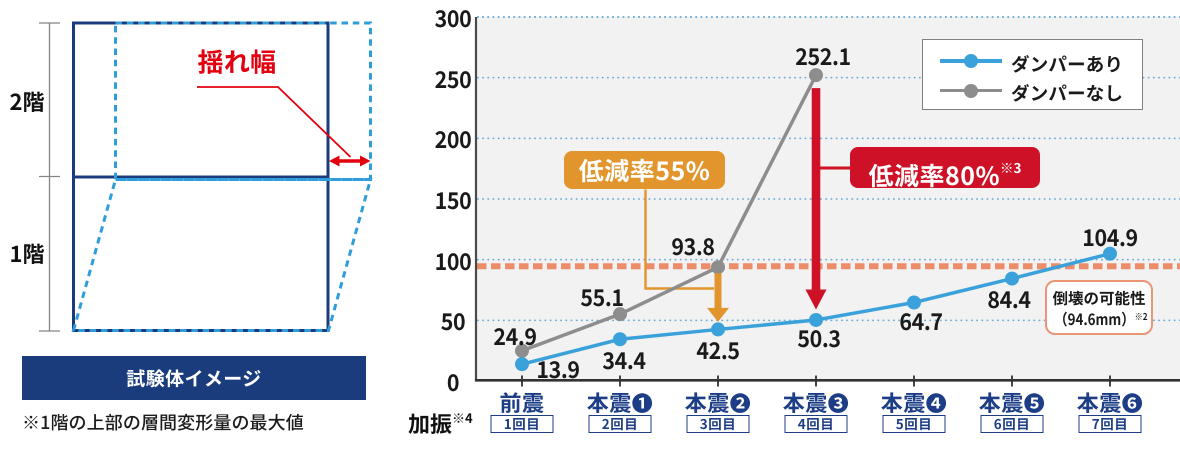 This screenshot has height=464, width=1180. Describe the element at coordinates (1110, 235) in the screenshot. I see `value-label-on-6: 104.9` at that location.